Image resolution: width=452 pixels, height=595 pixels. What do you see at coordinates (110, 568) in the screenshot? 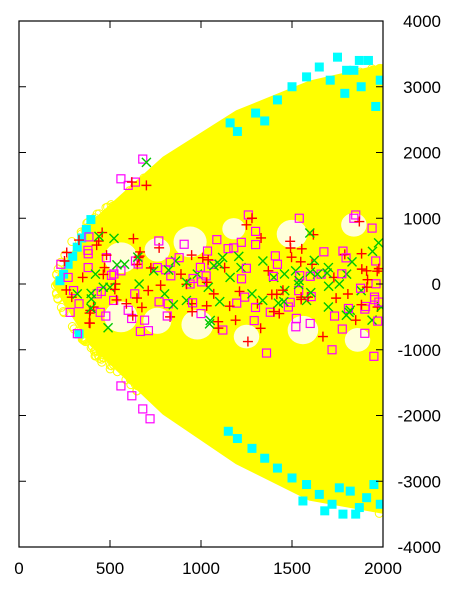
I see `x-tick-label: 500` at bounding box center [110, 568].